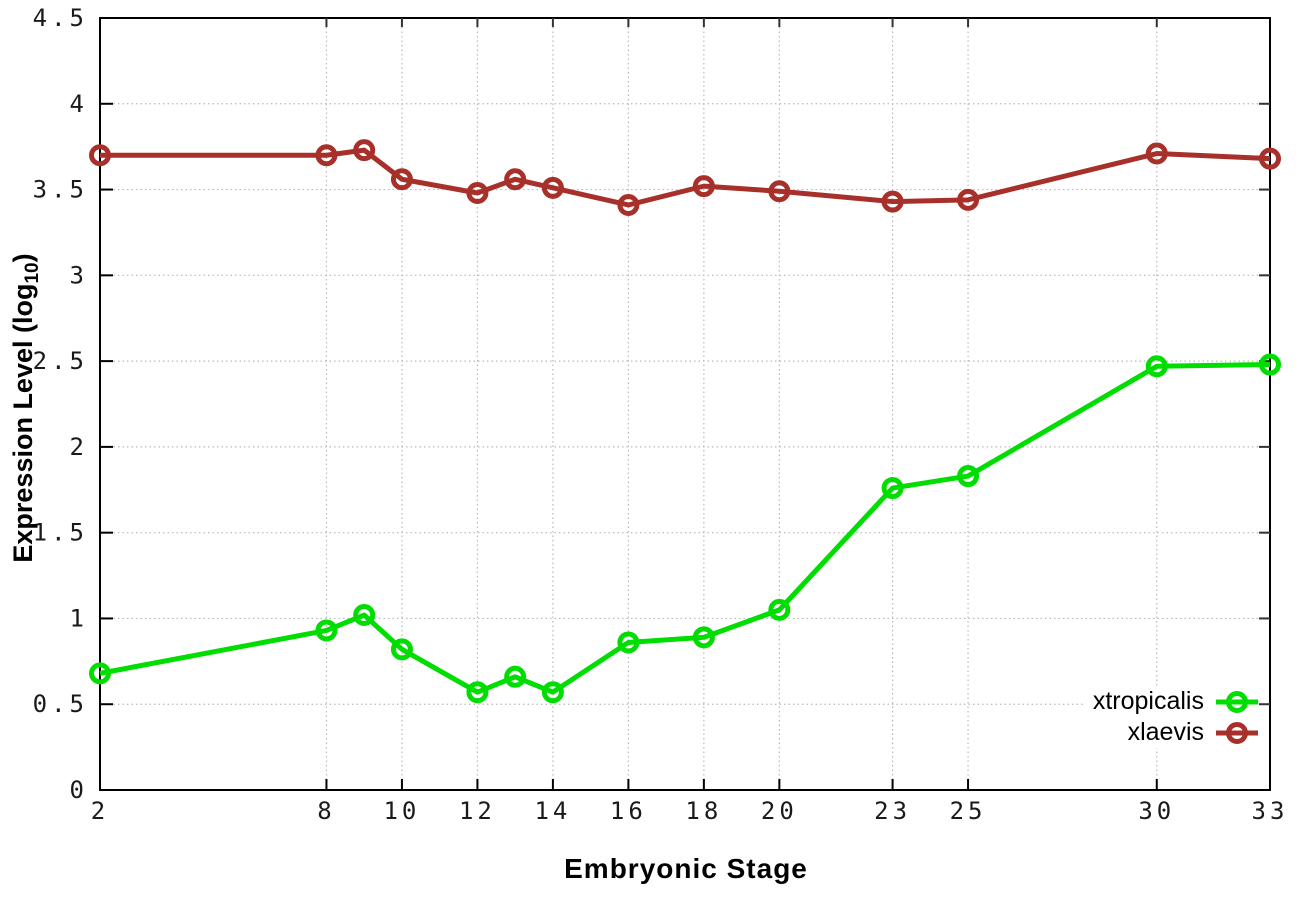 The width and height of the screenshot is (1296, 907). I want to click on y-axis-title-subscript: 10, so click(33, 273).